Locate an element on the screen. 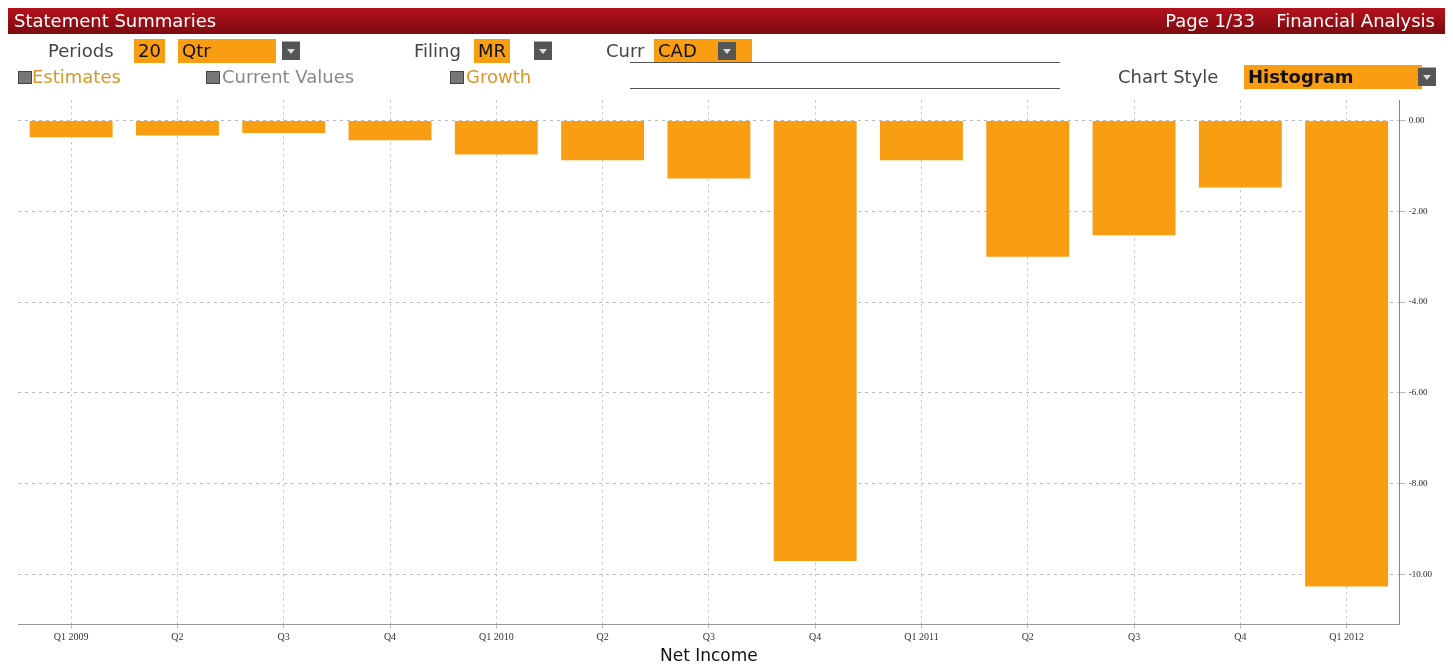 Image resolution: width=1453 pixels, height=671 pixels. text: Filing is located at coordinates (437, 51).